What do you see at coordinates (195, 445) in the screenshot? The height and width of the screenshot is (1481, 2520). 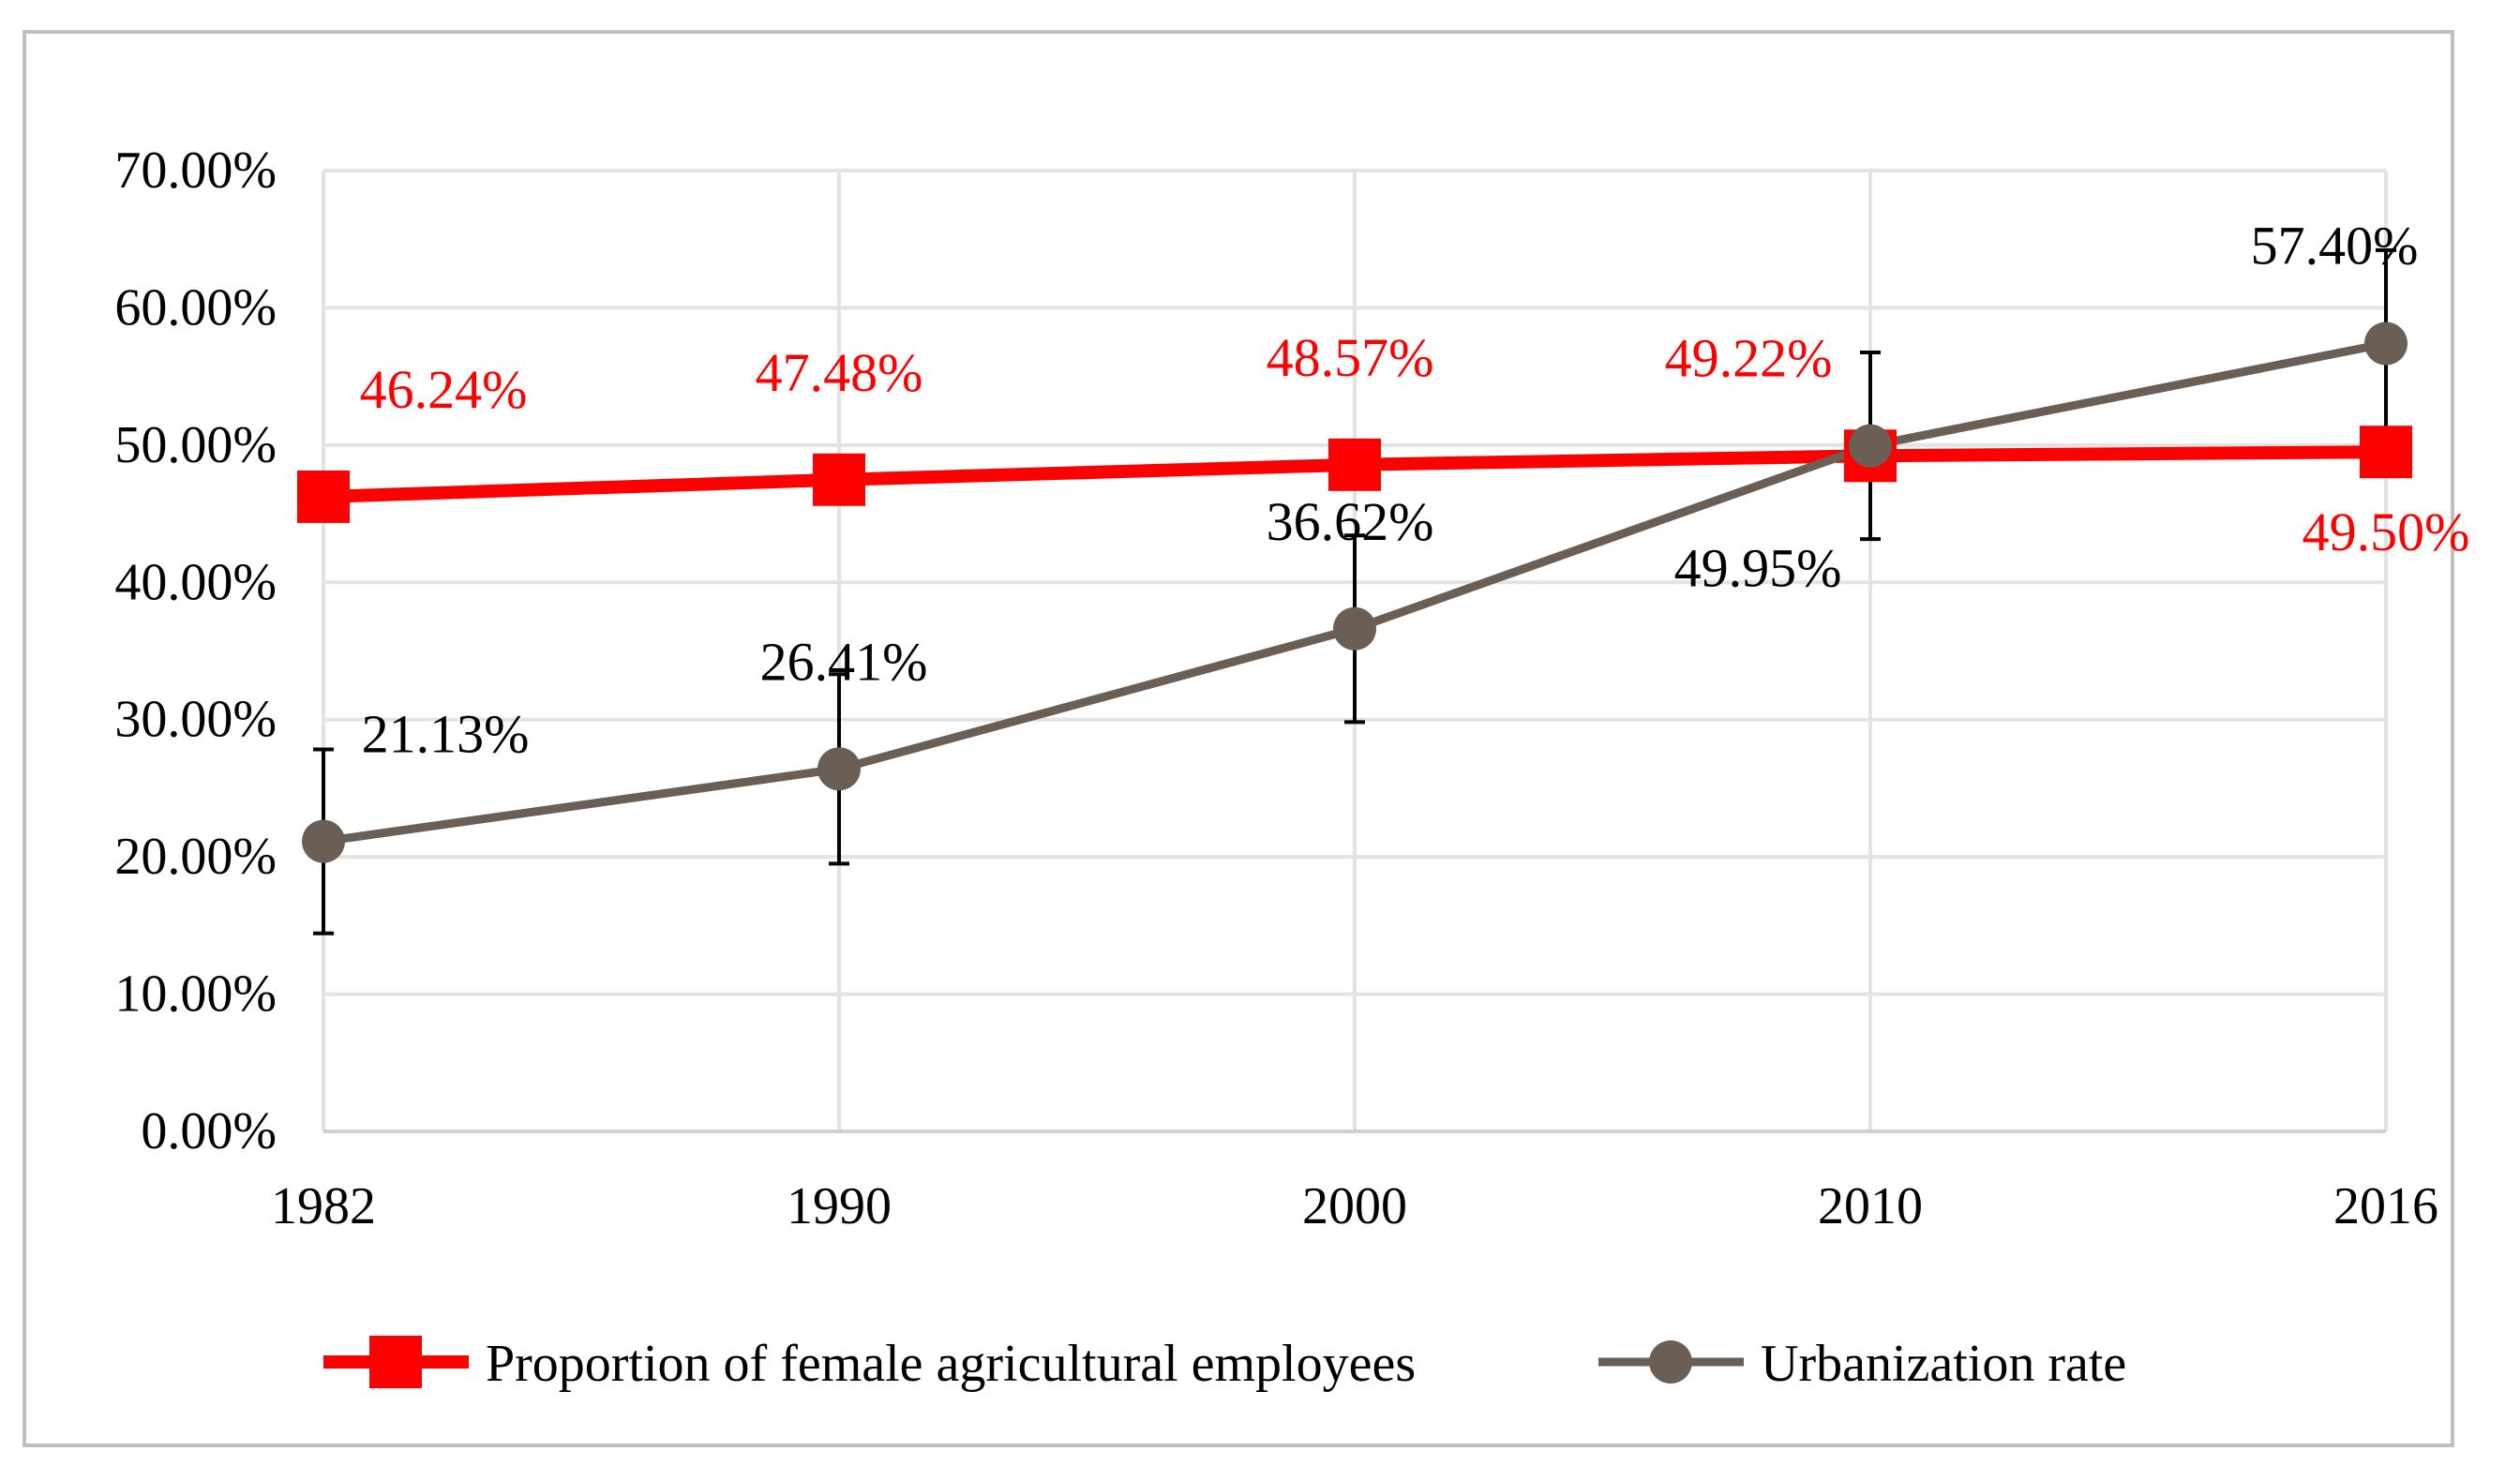 I see `y-tick-label: 50.00%` at bounding box center [195, 445].